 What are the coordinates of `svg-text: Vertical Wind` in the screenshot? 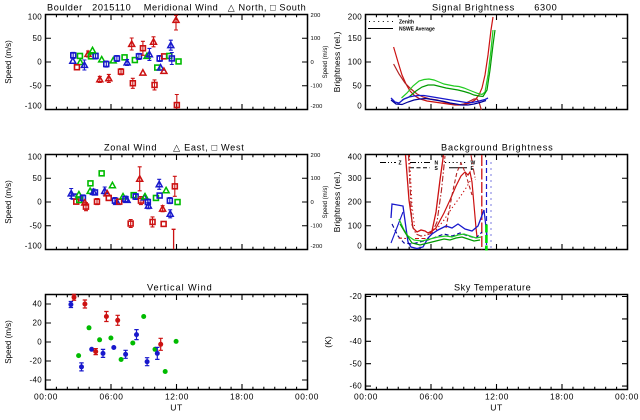 It's located at (179, 288).